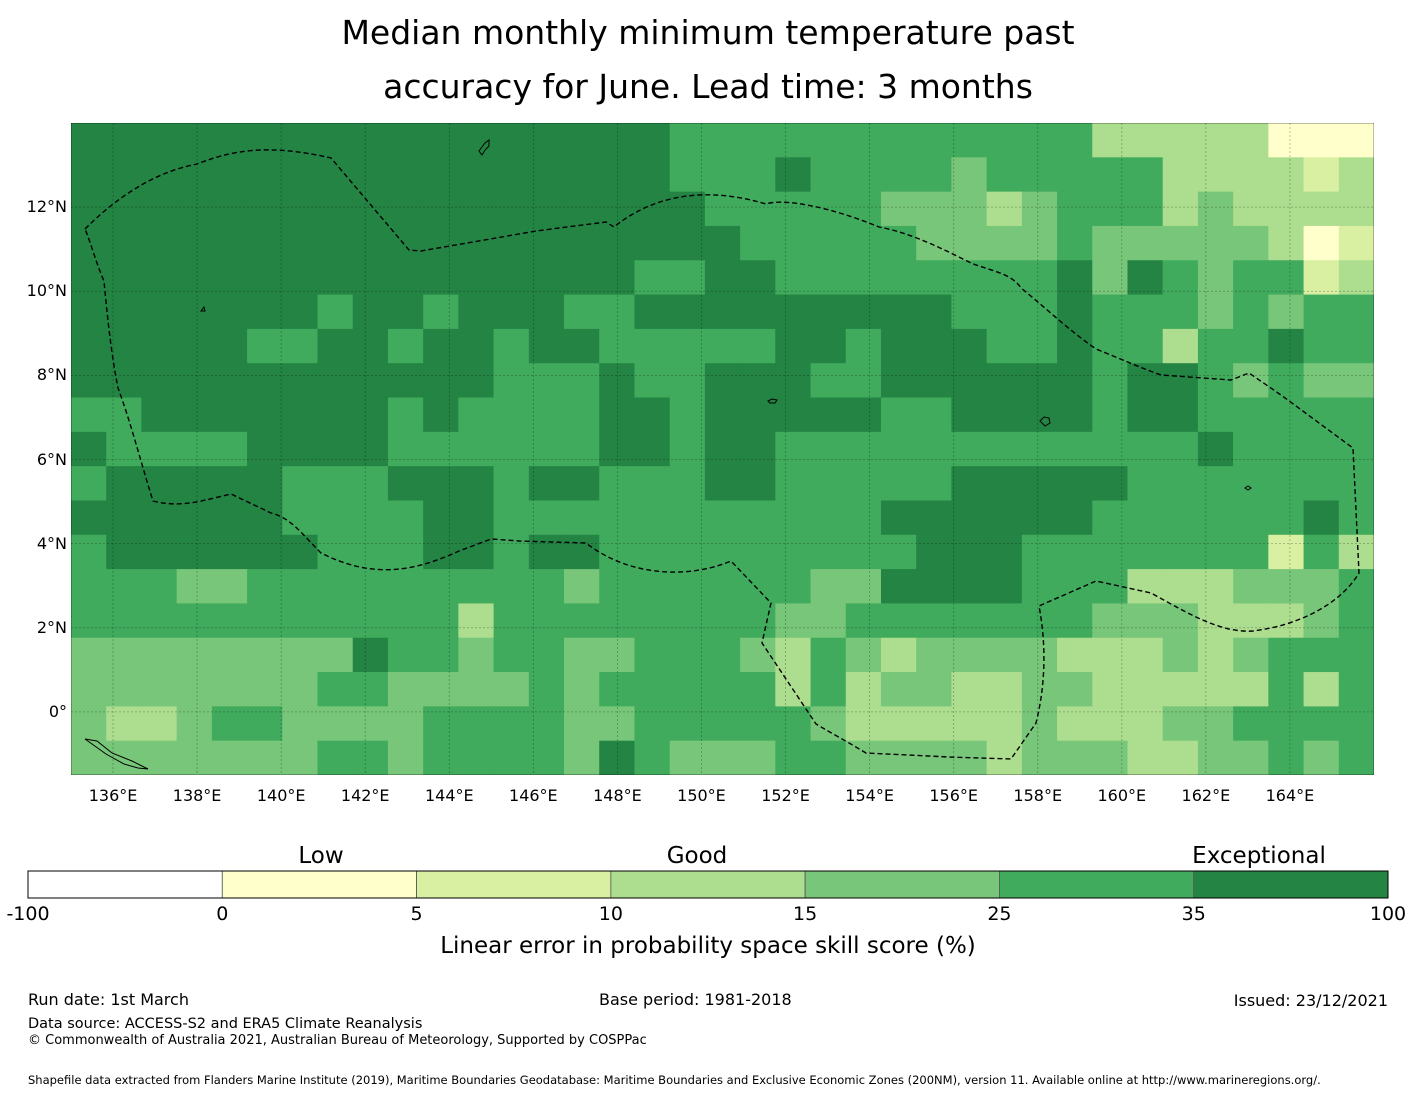 This screenshot has width=1416, height=1095. What do you see at coordinates (51, 459) in the screenshot?
I see `latitude-tick-label: 6°N` at bounding box center [51, 459].